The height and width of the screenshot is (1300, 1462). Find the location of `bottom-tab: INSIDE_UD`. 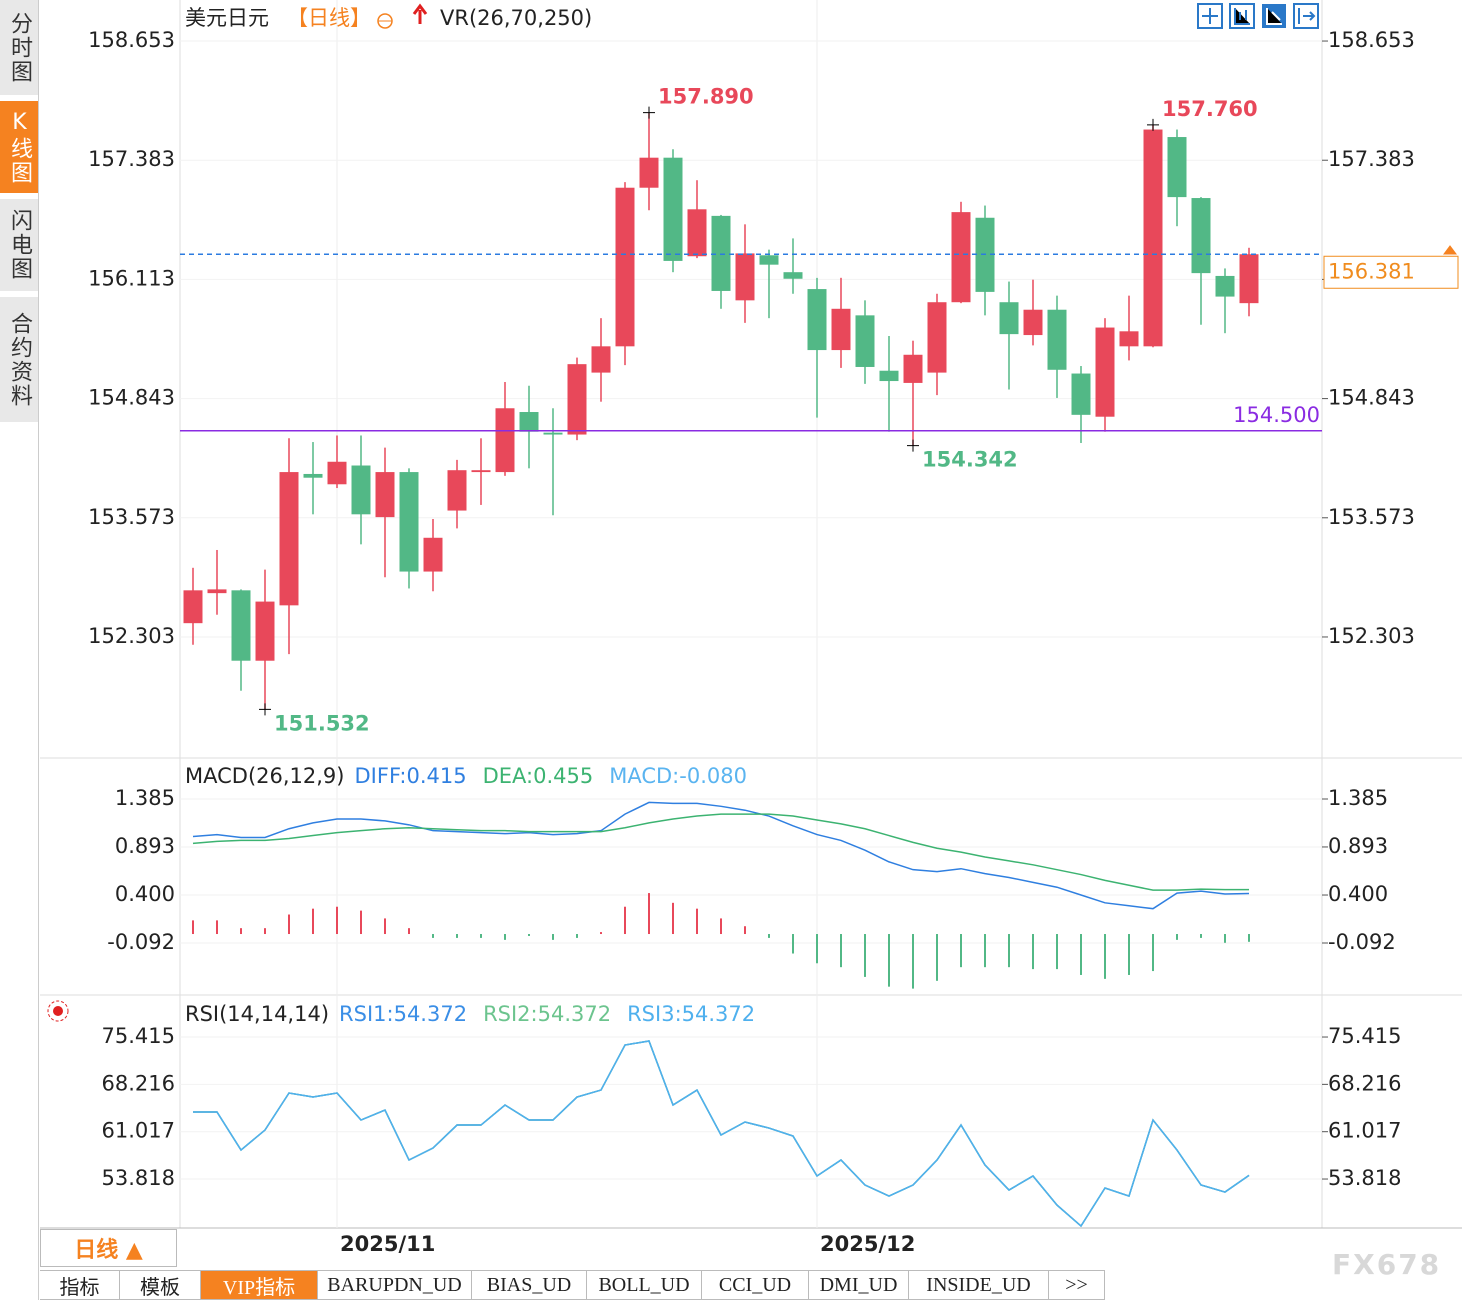

bottom-tab: INSIDE_UD is located at coordinates (979, 1285).